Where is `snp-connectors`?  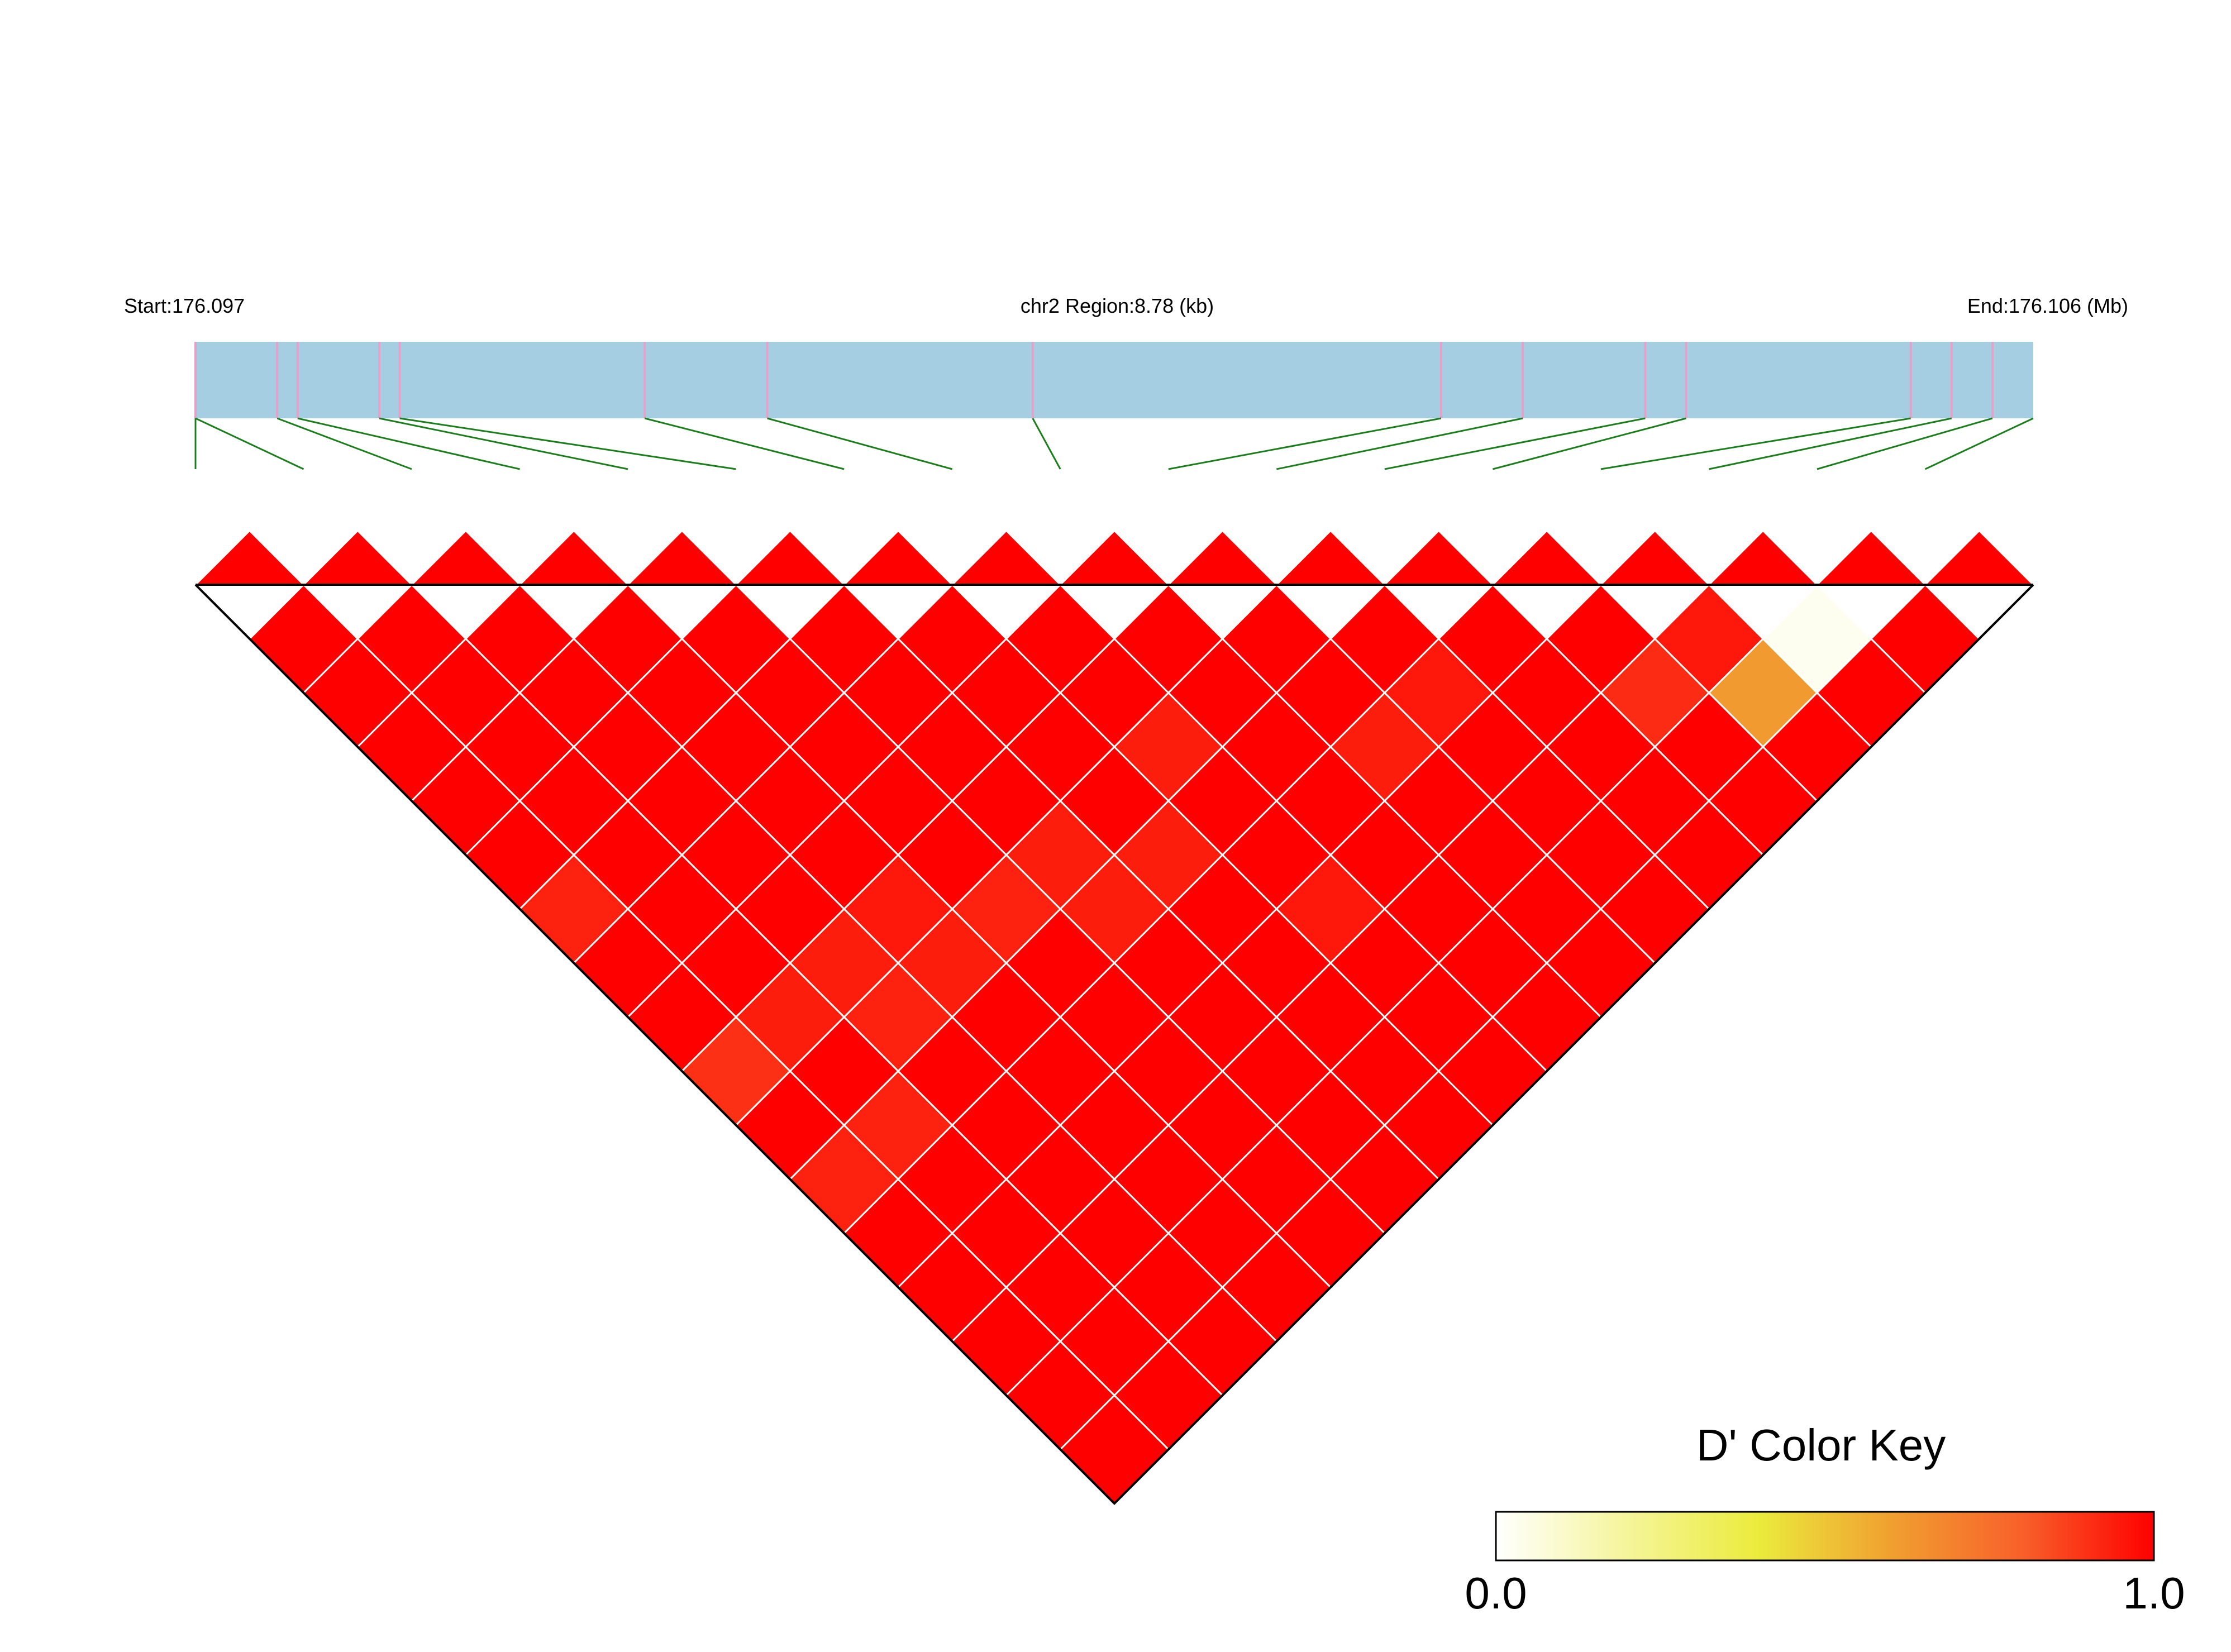
snp-connectors is located at coordinates (1114, 443).